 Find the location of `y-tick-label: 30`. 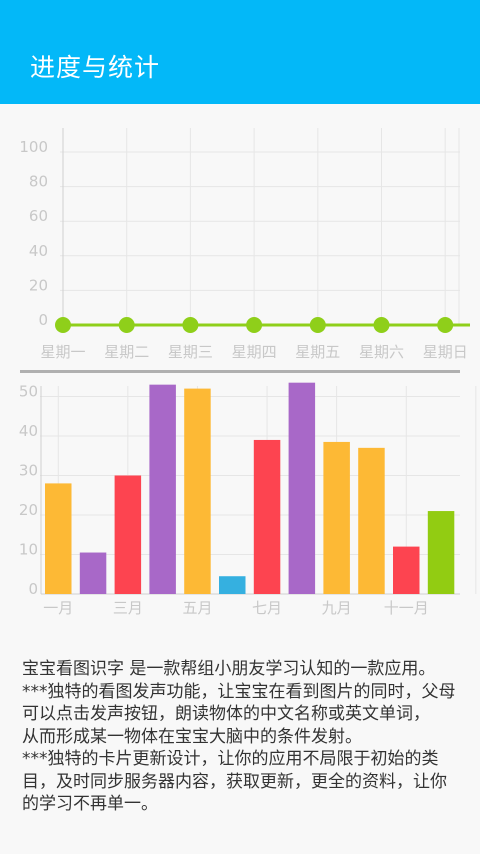

y-tick-label: 30 is located at coordinates (28, 471).